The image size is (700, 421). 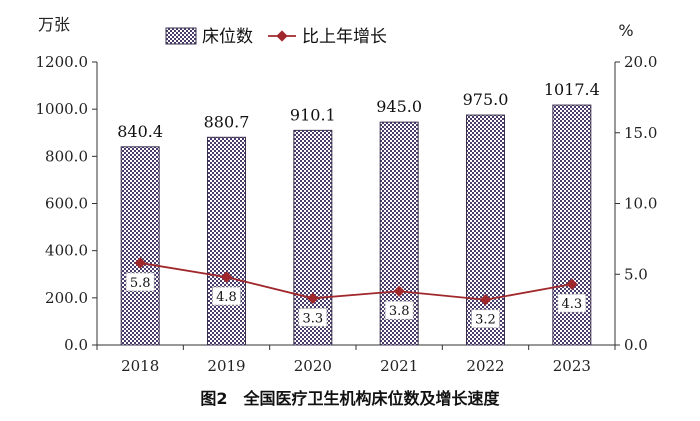 I want to click on right-tick-label: 20.0, so click(x=640, y=62).